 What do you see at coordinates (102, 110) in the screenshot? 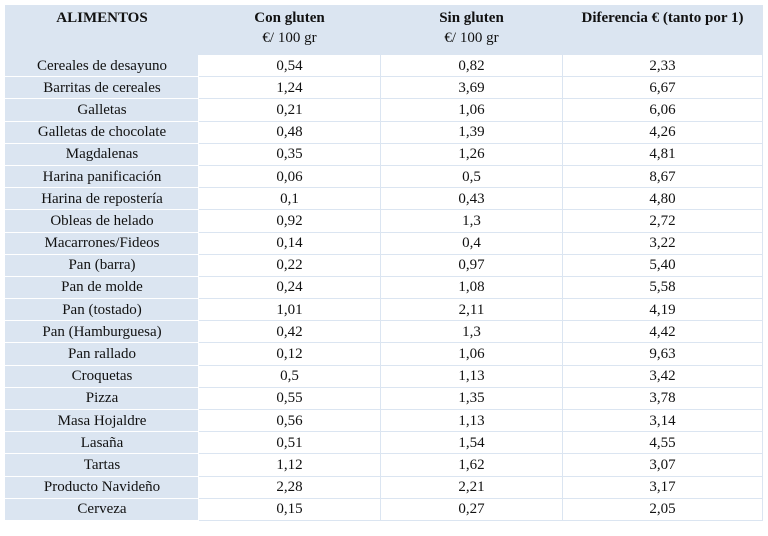
I see `food-name: Galletas` at bounding box center [102, 110].